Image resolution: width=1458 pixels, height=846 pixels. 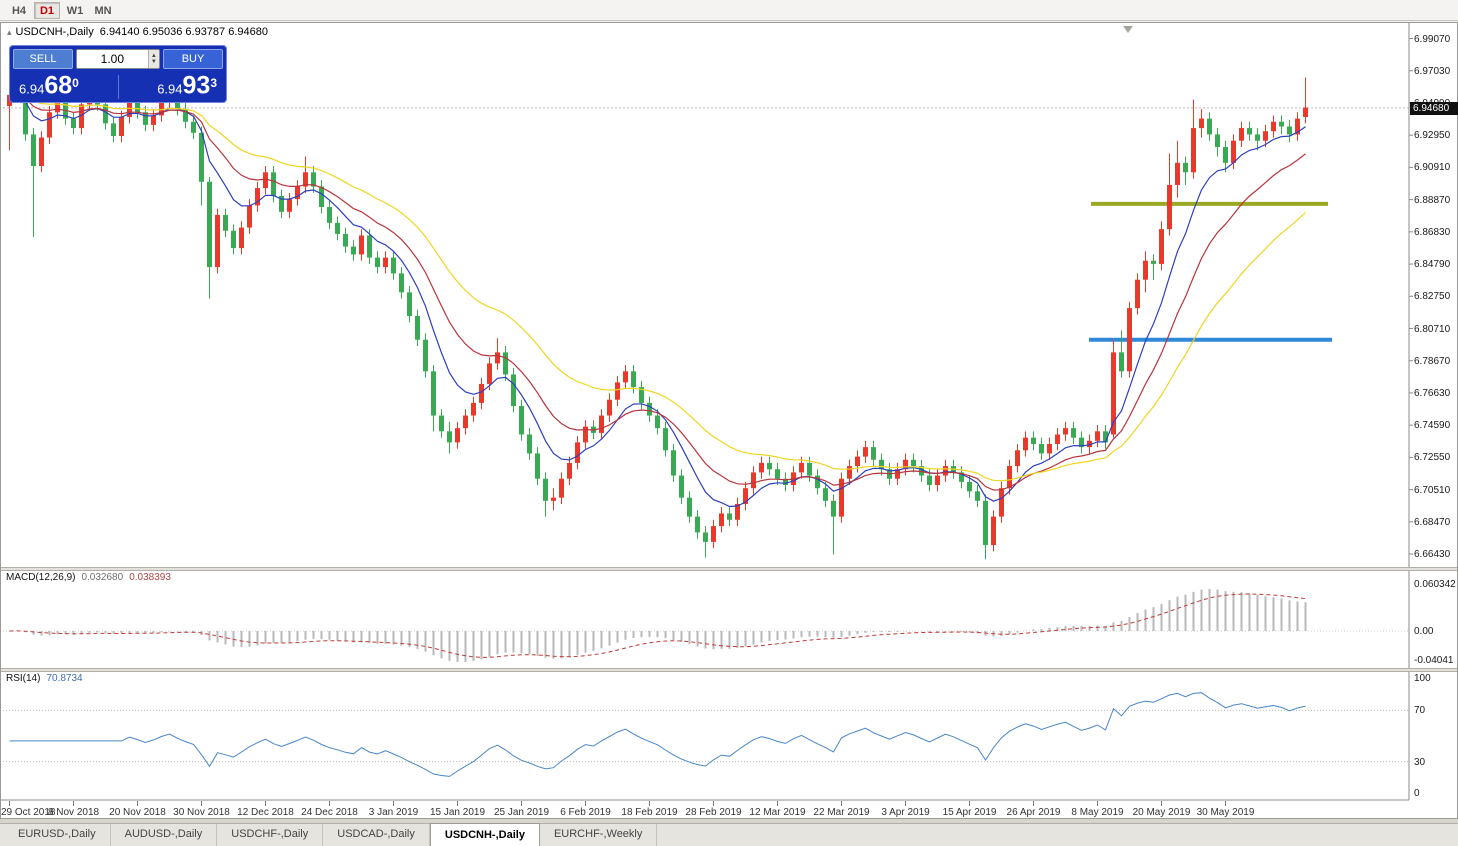 What do you see at coordinates (713, 812) in the screenshot?
I see `date-axis-label: 28 Feb 2019` at bounding box center [713, 812].